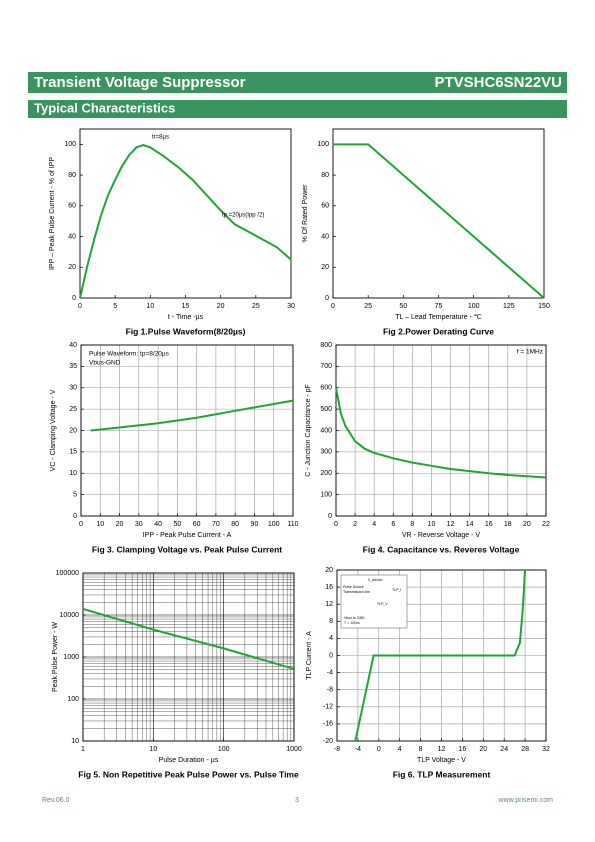  Describe the element at coordinates (297, 109) in the screenshot. I see `section-bar` at that location.